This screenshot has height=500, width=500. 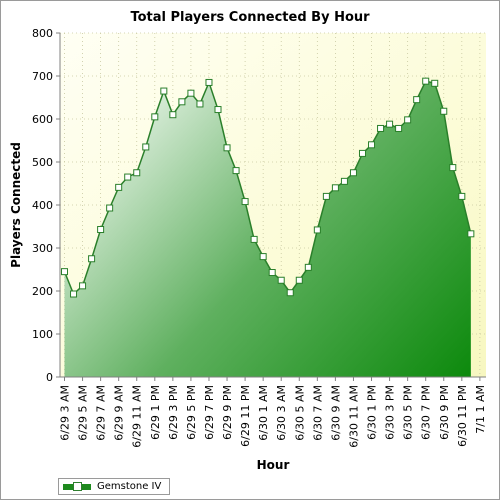 What do you see at coordinates (353, 416) in the screenshot?
I see `x-tick-label: 6/30 11 AM` at bounding box center [353, 416].